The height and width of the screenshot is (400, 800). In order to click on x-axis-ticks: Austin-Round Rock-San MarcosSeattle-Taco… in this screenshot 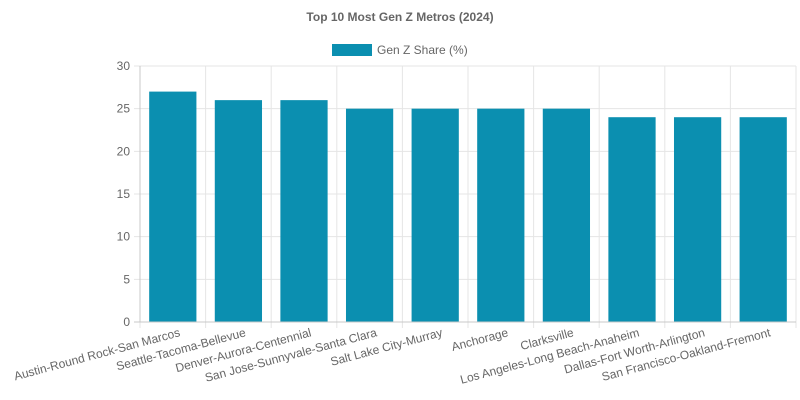, I will do `click(392, 356)`.